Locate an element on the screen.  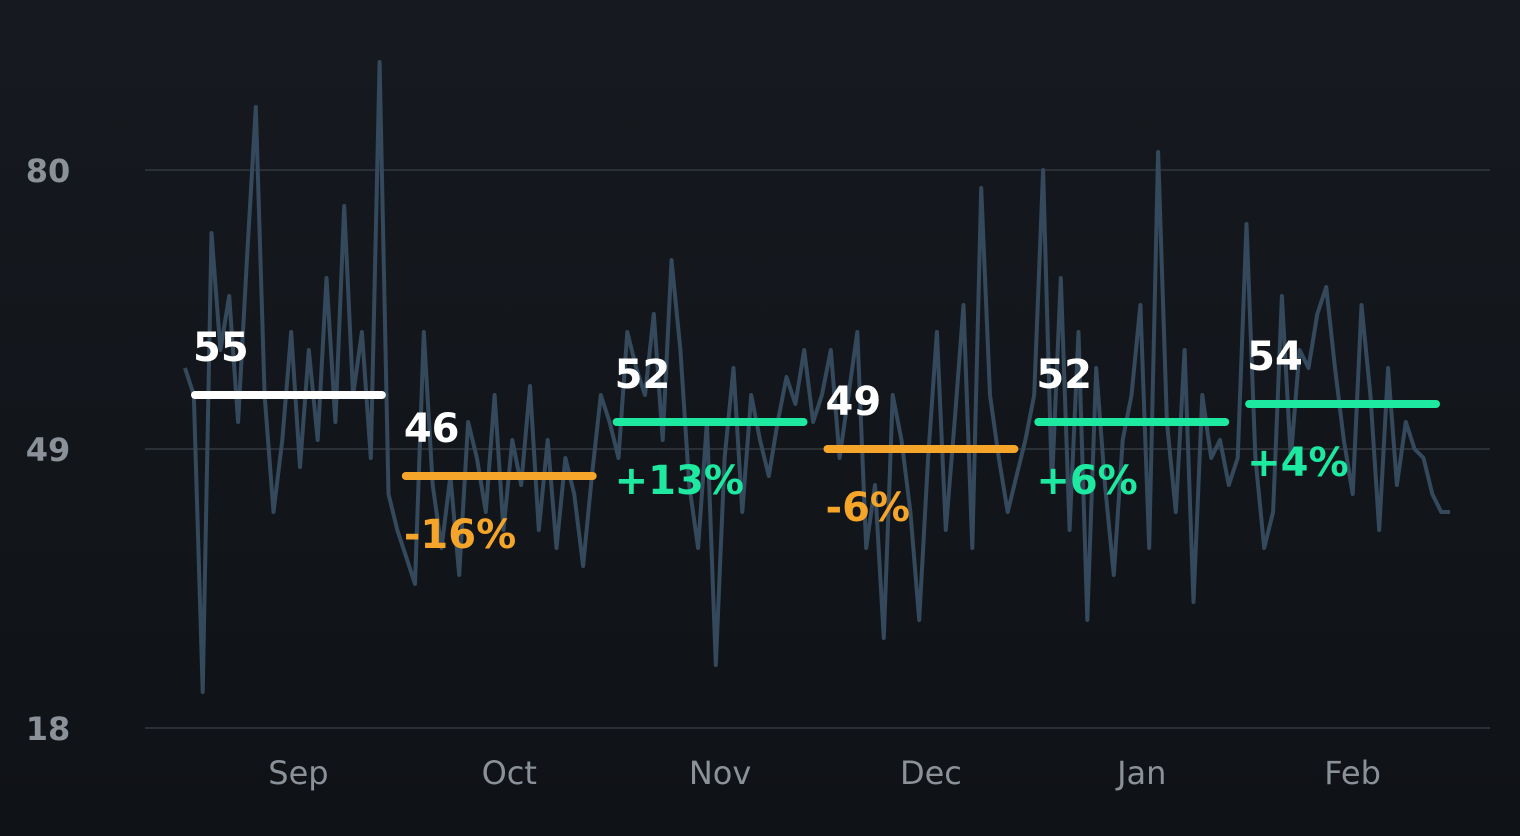
average-label: 55 is located at coordinates (221, 348).